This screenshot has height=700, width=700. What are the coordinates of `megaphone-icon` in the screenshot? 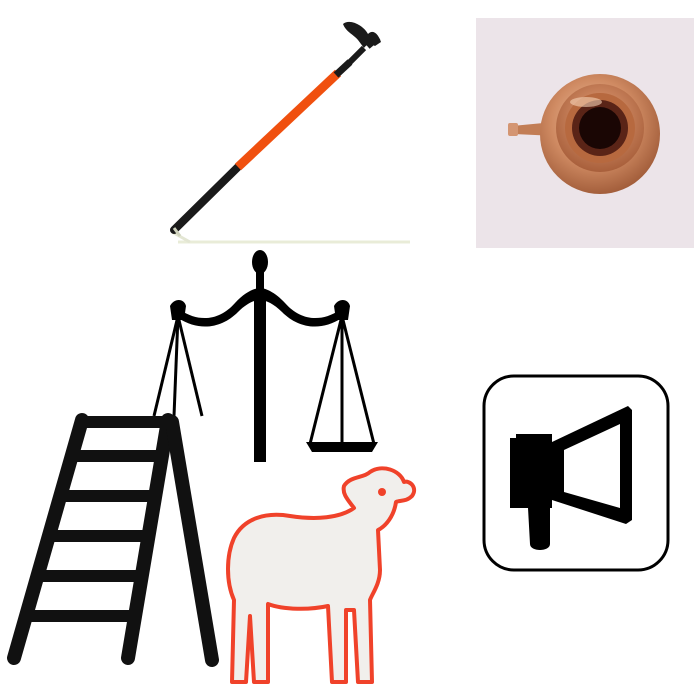 It's located at (576, 473).